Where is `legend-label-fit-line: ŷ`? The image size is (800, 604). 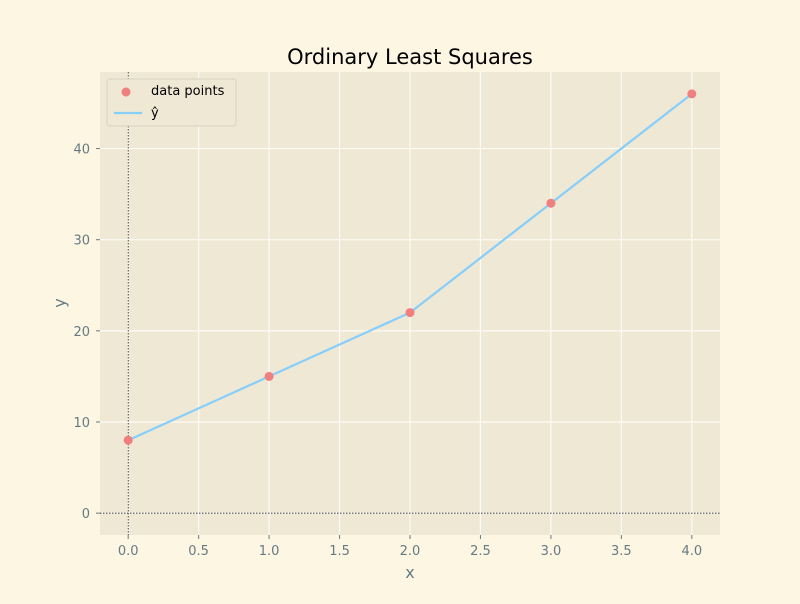 legend-label-fit-line: ŷ is located at coordinates (155, 113).